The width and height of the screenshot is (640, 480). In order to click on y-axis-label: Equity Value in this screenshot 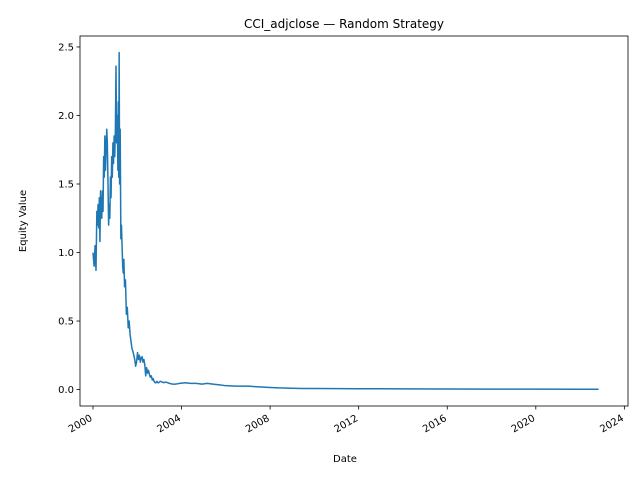, I will do `click(23, 221)`.